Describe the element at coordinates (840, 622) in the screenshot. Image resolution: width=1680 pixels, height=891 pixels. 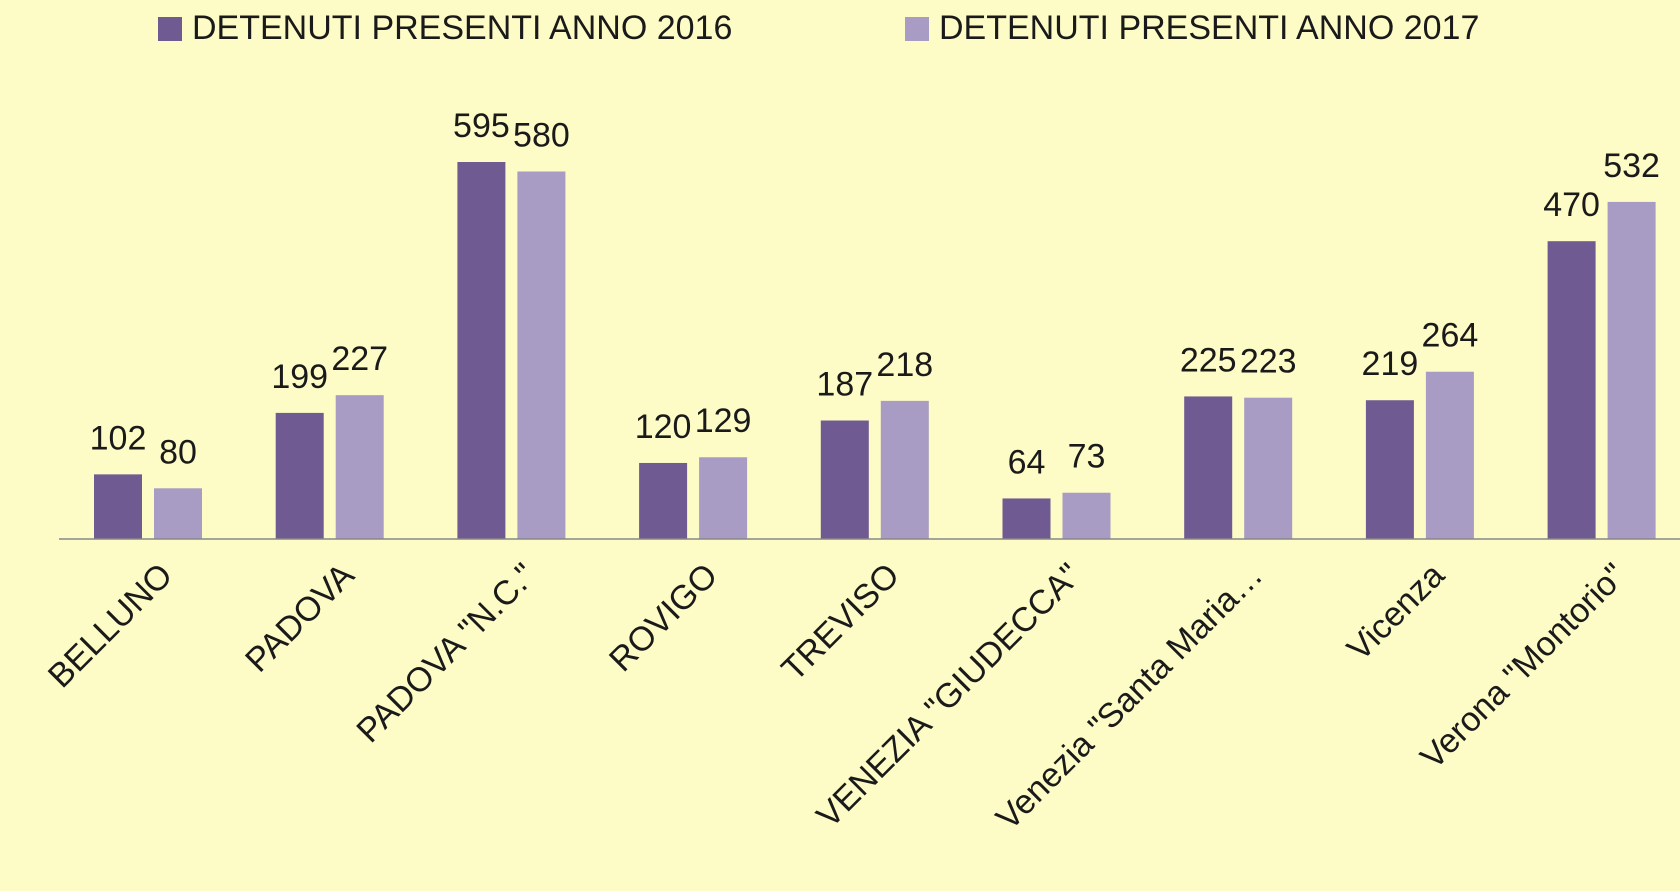
I see `x-tick-label: TREVISO` at that location.